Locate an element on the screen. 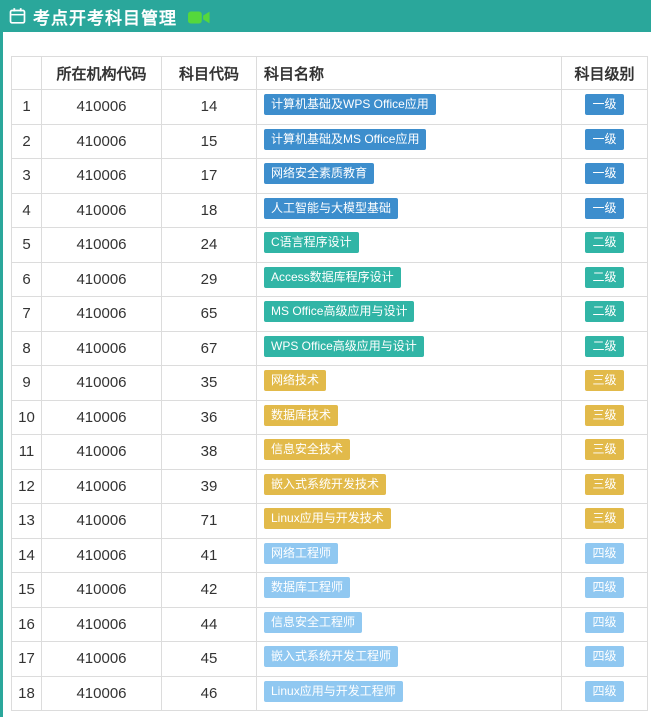 This screenshot has height=717, width=651. table-row: 17 410006 45 嵌入式系统开发工程师 四级 is located at coordinates (329, 659).